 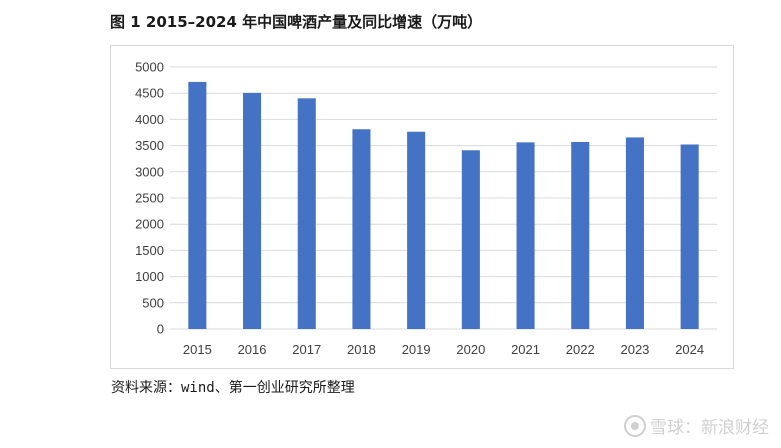 What do you see at coordinates (149, 224) in the screenshot?
I see `y-tick-label: 2000` at bounding box center [149, 224].